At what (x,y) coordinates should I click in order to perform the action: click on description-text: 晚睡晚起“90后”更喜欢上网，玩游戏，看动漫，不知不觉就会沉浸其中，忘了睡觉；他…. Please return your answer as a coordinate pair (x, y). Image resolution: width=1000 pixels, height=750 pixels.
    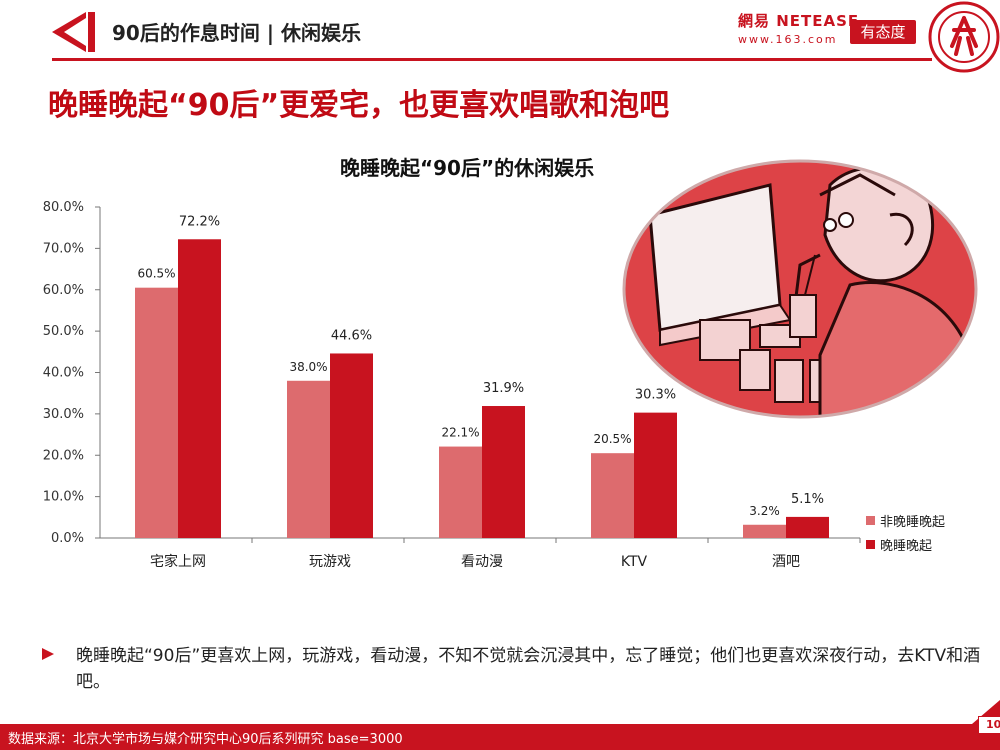
    Looking at the image, I should click on (528, 669).